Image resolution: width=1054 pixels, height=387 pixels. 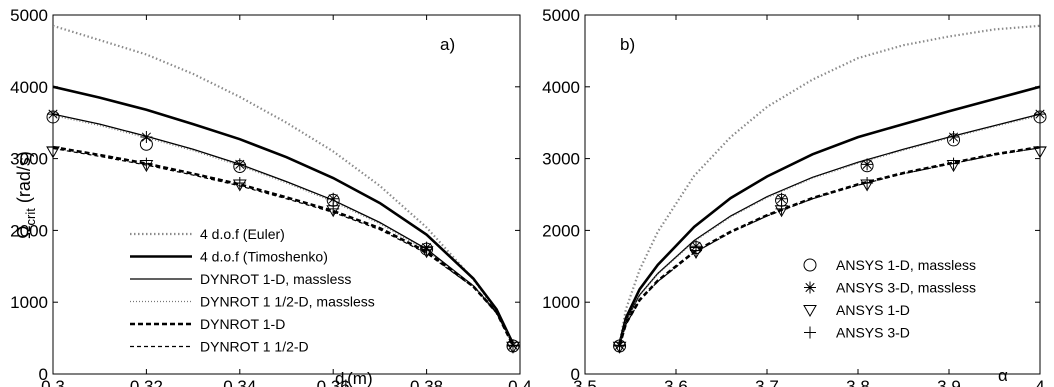 What do you see at coordinates (810, 265) in the screenshot?
I see `legend-marker-circle` at bounding box center [810, 265].